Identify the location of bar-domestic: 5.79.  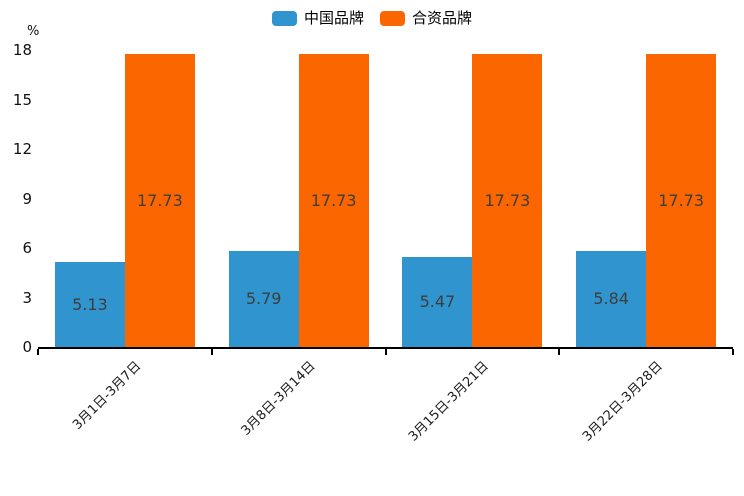
(263, 299).